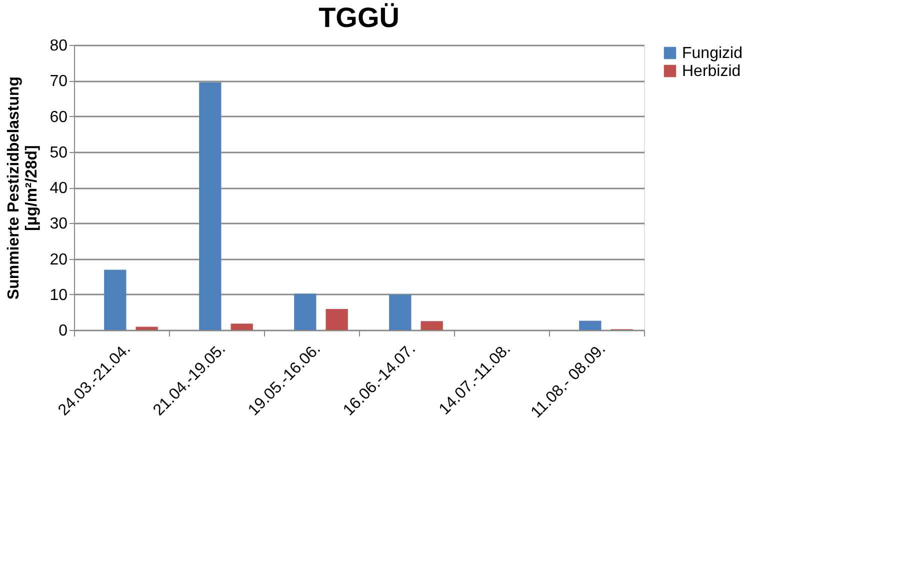 The image size is (901, 561). I want to click on legend-label: Fungizid, so click(712, 53).